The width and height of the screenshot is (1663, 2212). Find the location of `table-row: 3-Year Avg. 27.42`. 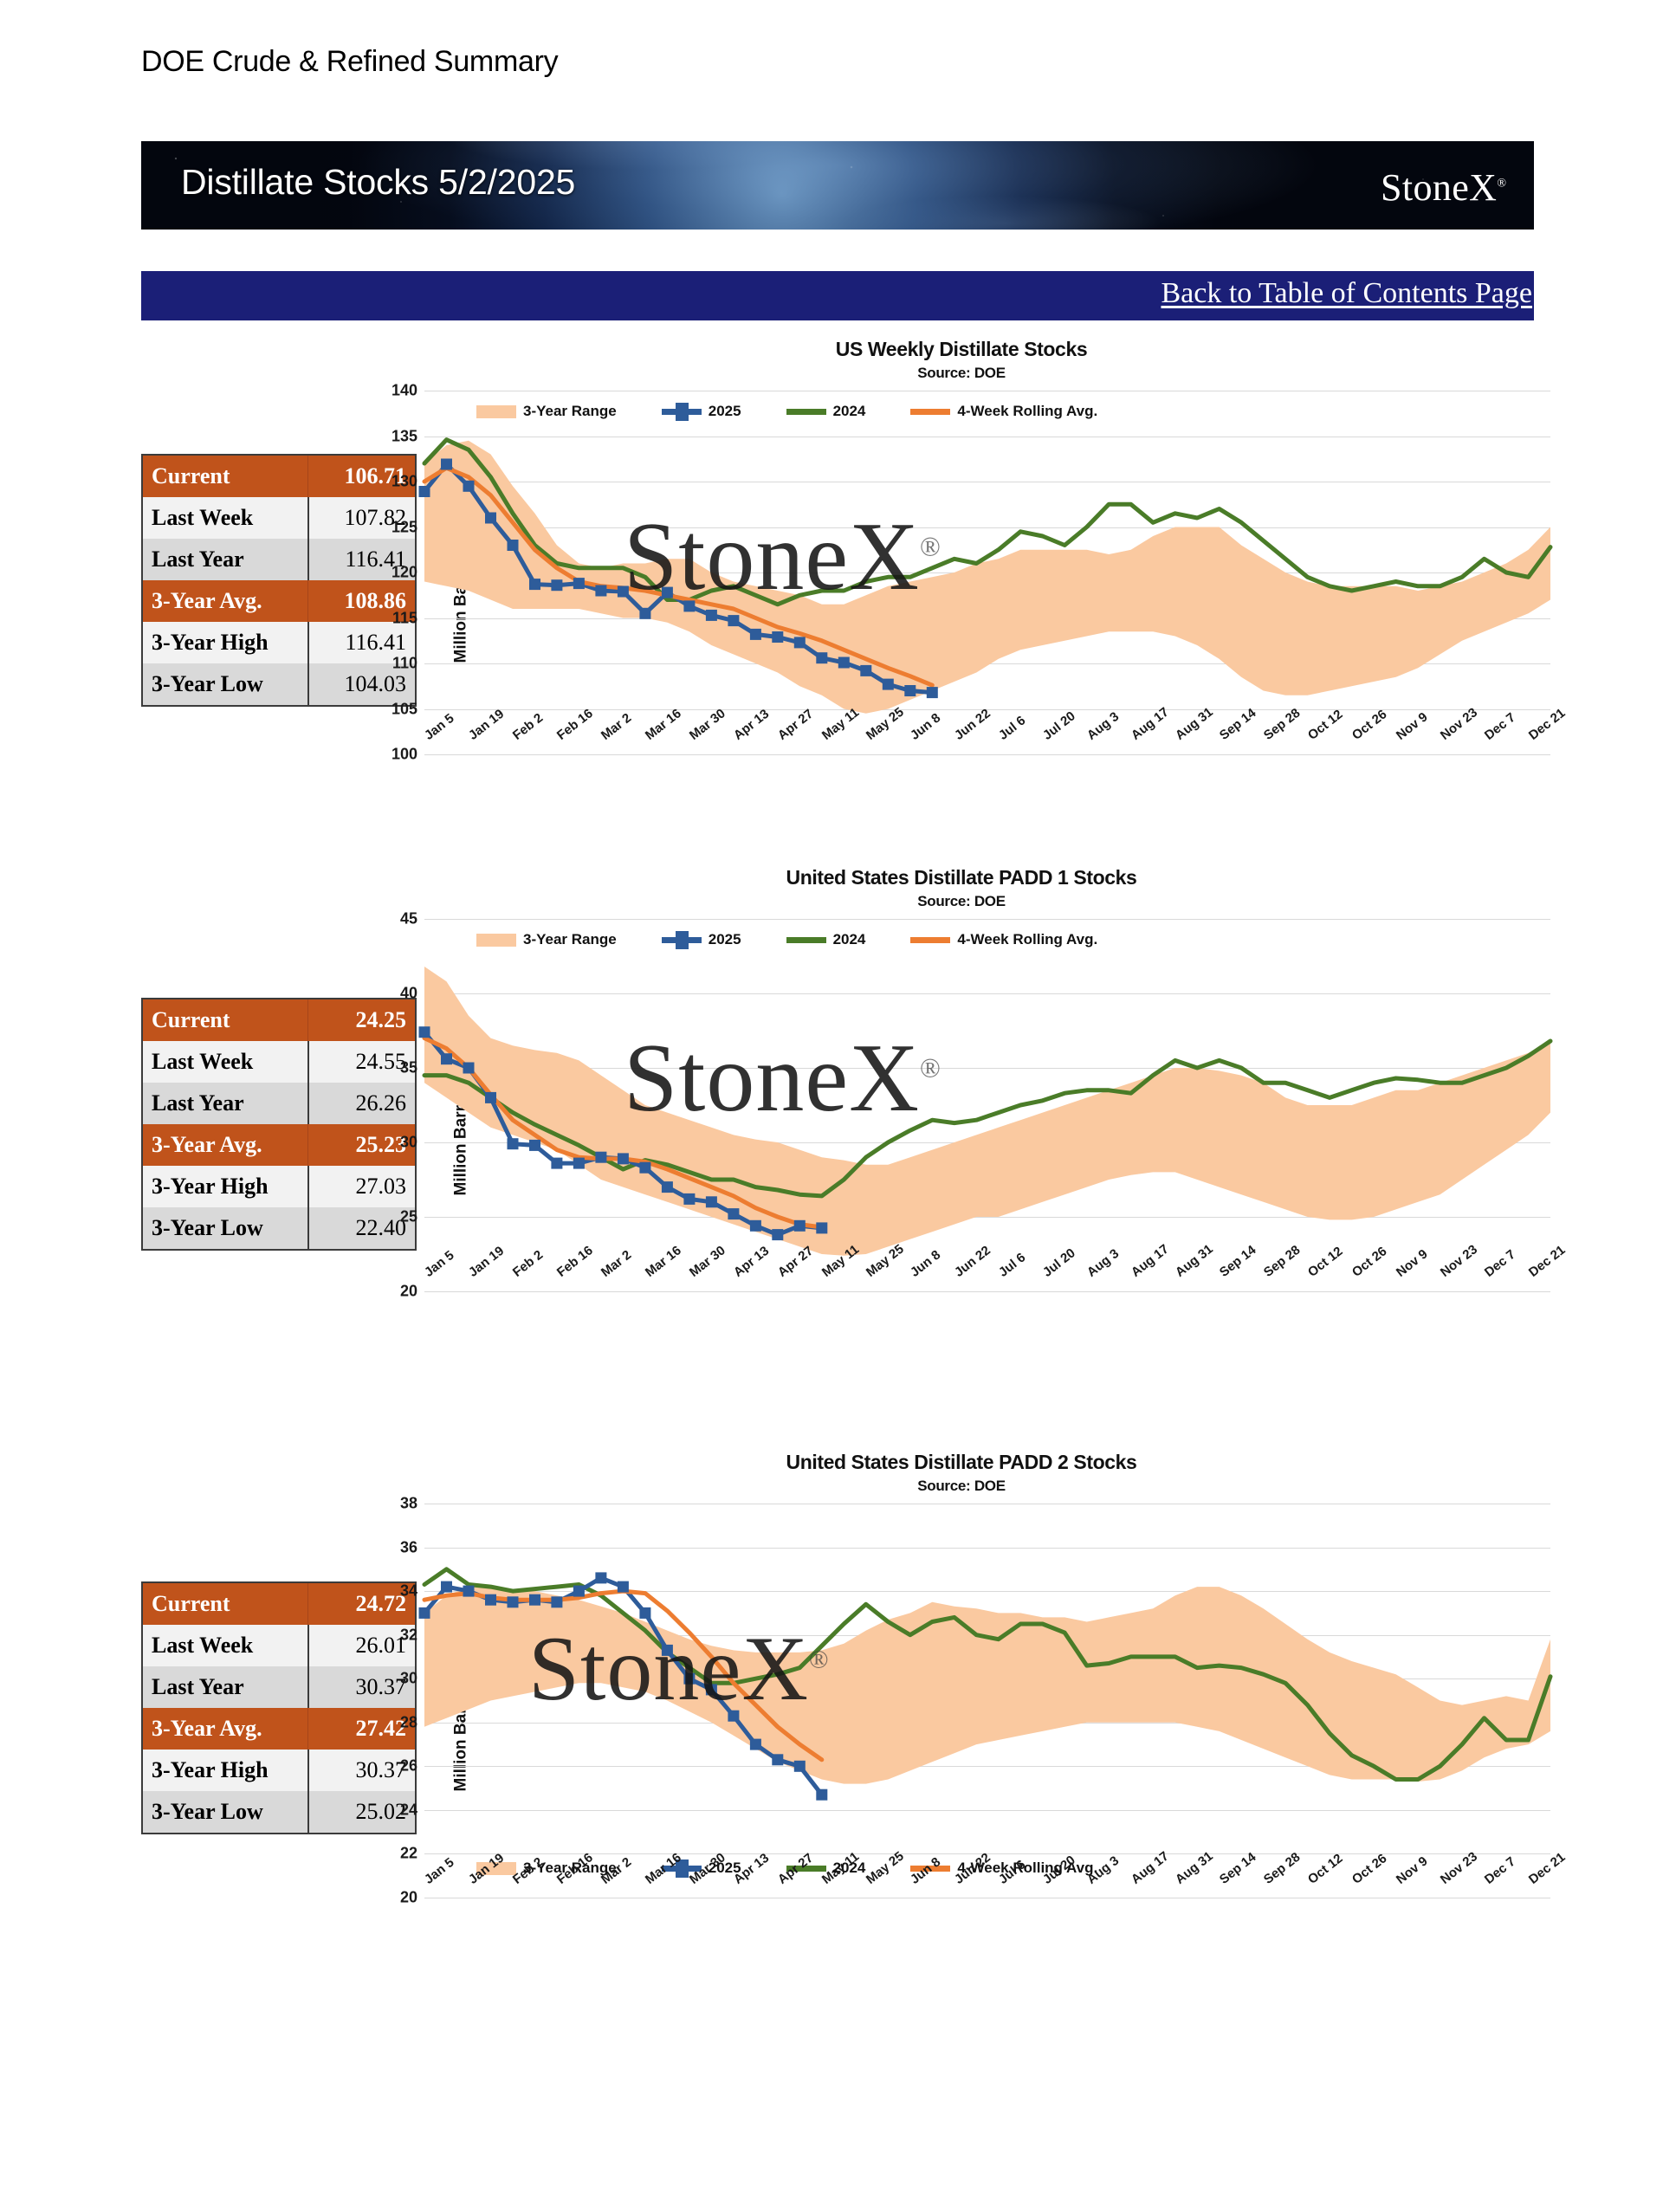

table-row: 3-Year Avg. 27.42 is located at coordinates (279, 1729).